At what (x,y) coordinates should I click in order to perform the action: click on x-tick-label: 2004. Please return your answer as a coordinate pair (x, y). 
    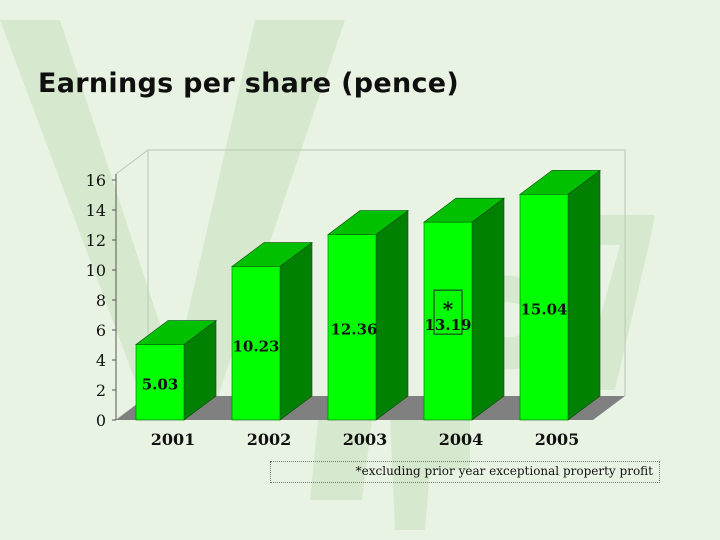
    Looking at the image, I should click on (461, 439).